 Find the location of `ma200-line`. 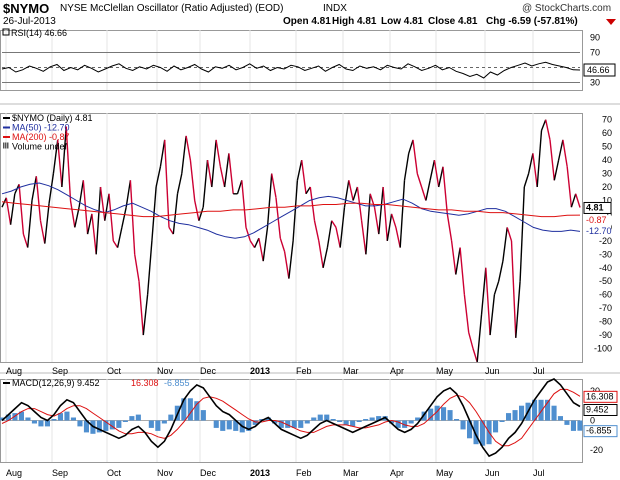

ma200-line is located at coordinates (291, 209).